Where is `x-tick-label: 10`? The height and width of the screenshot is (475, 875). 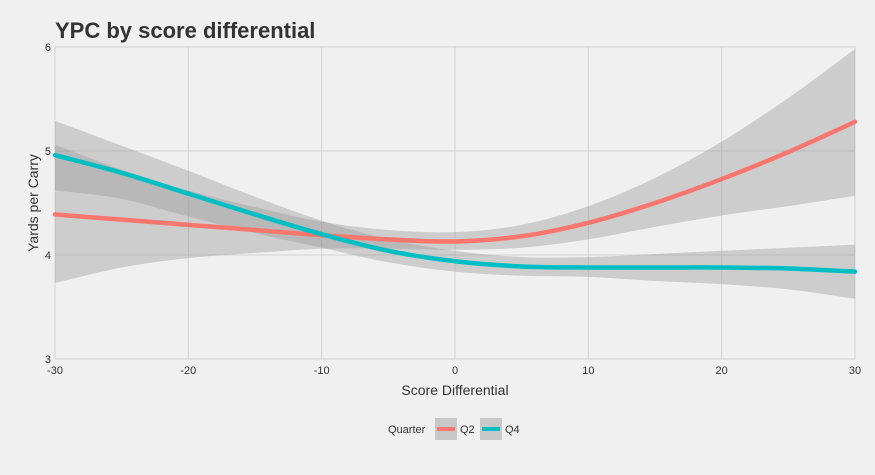
x-tick-label: 10 is located at coordinates (588, 371).